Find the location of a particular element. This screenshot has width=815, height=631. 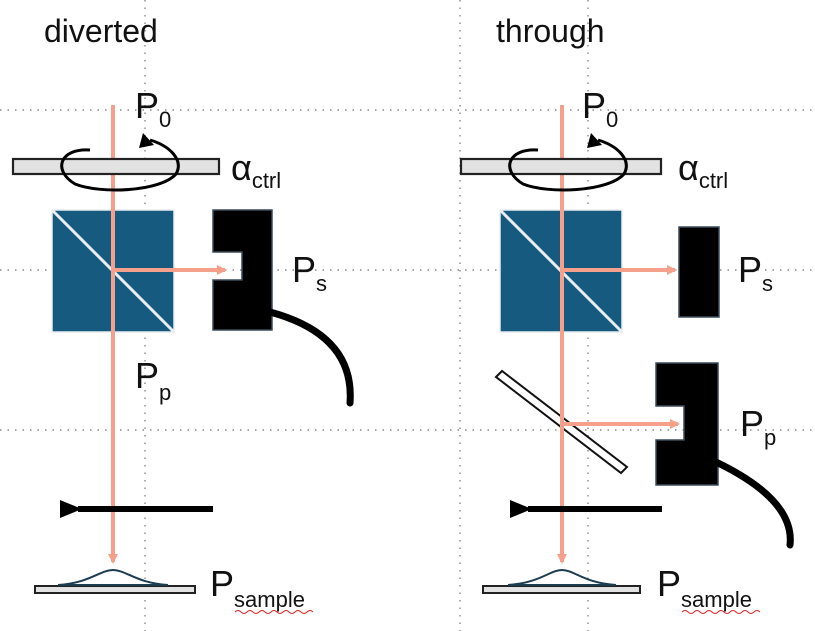

panel-title-through: through is located at coordinates (550, 31).